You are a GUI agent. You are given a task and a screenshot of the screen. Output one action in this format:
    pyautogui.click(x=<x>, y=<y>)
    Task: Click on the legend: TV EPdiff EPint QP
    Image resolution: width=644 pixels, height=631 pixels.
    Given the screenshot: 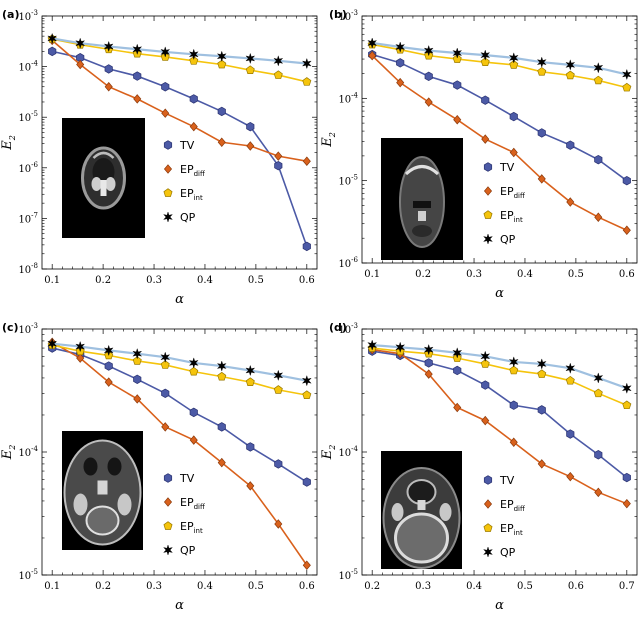 What is the action you would take?
    pyautogui.click(x=184, y=181)
    